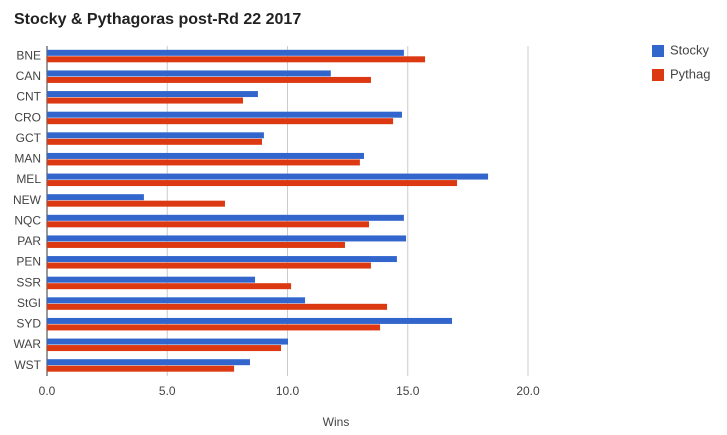 The height and width of the screenshot is (435, 727). What do you see at coordinates (29, 241) in the screenshot?
I see `y-tick-label: PAR` at bounding box center [29, 241].